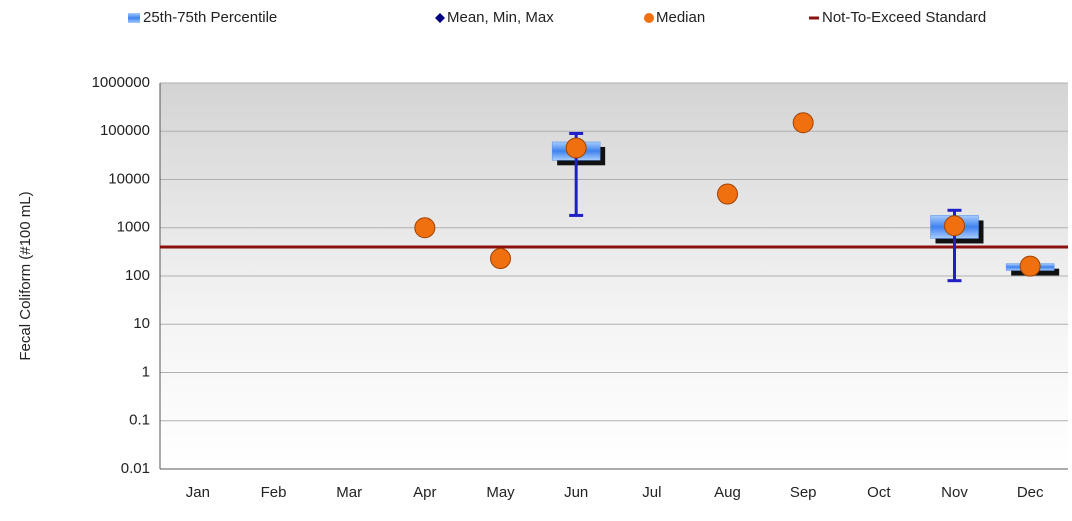  What do you see at coordinates (129, 178) in the screenshot?
I see `y-tick-label: 10000` at bounding box center [129, 178].